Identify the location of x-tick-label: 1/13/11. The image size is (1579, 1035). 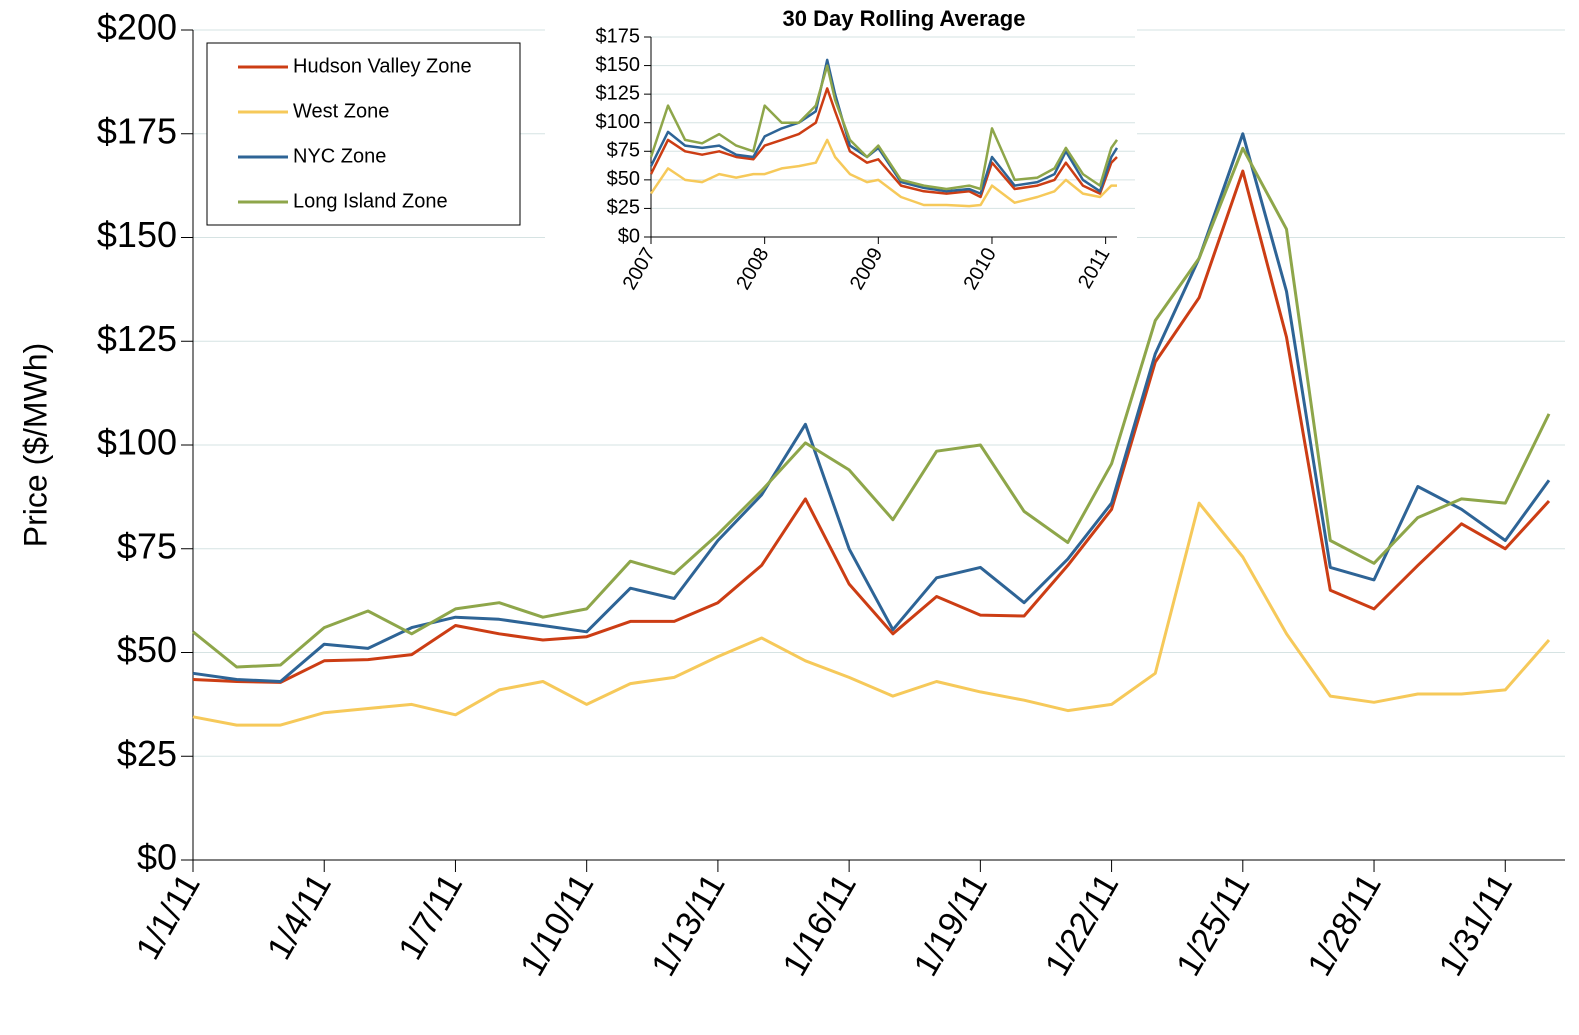
(688, 924).